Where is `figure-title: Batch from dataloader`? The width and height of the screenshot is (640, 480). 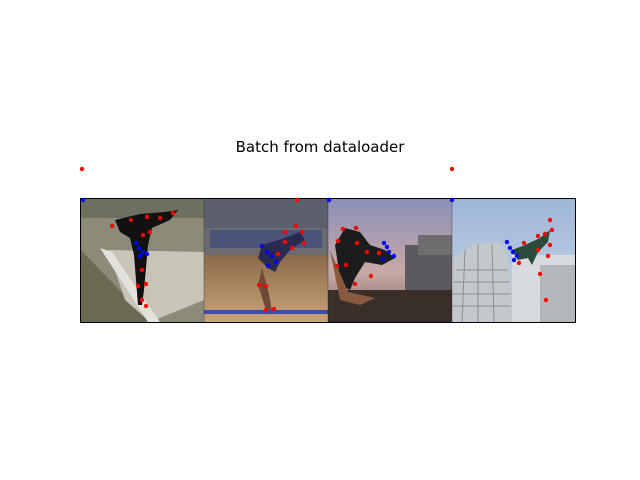 figure-title: Batch from dataloader is located at coordinates (320, 147).